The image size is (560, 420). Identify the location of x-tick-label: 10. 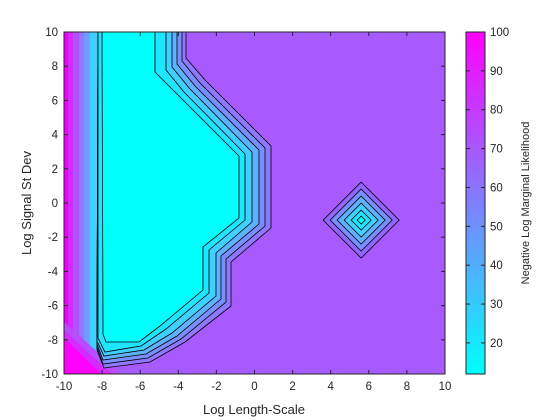
(445, 387).